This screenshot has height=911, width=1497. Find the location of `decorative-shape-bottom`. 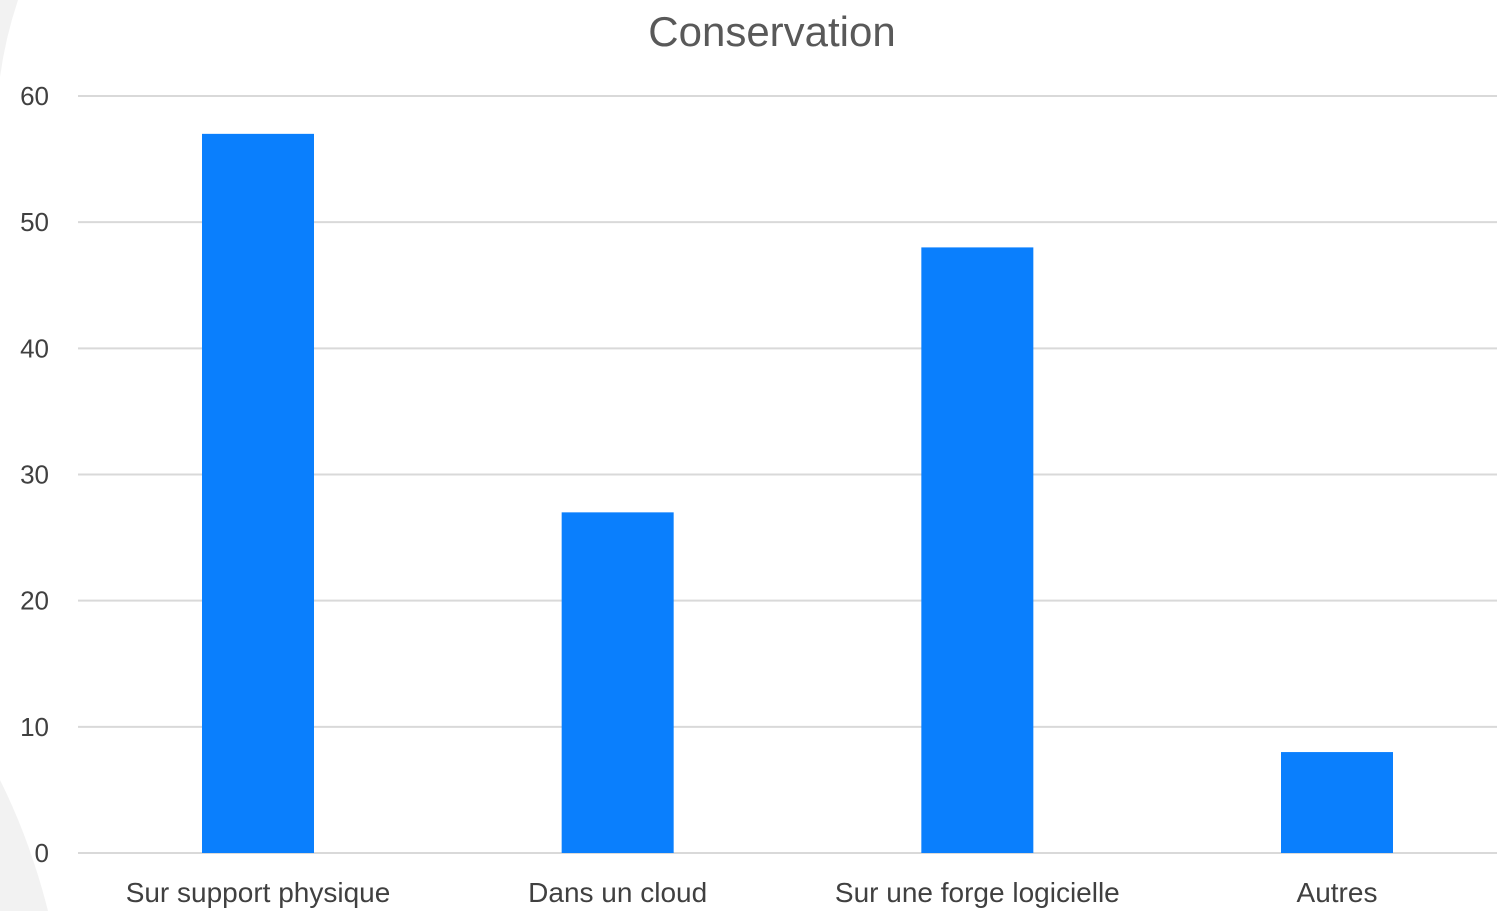

decorative-shape-bottom is located at coordinates (24, 845).